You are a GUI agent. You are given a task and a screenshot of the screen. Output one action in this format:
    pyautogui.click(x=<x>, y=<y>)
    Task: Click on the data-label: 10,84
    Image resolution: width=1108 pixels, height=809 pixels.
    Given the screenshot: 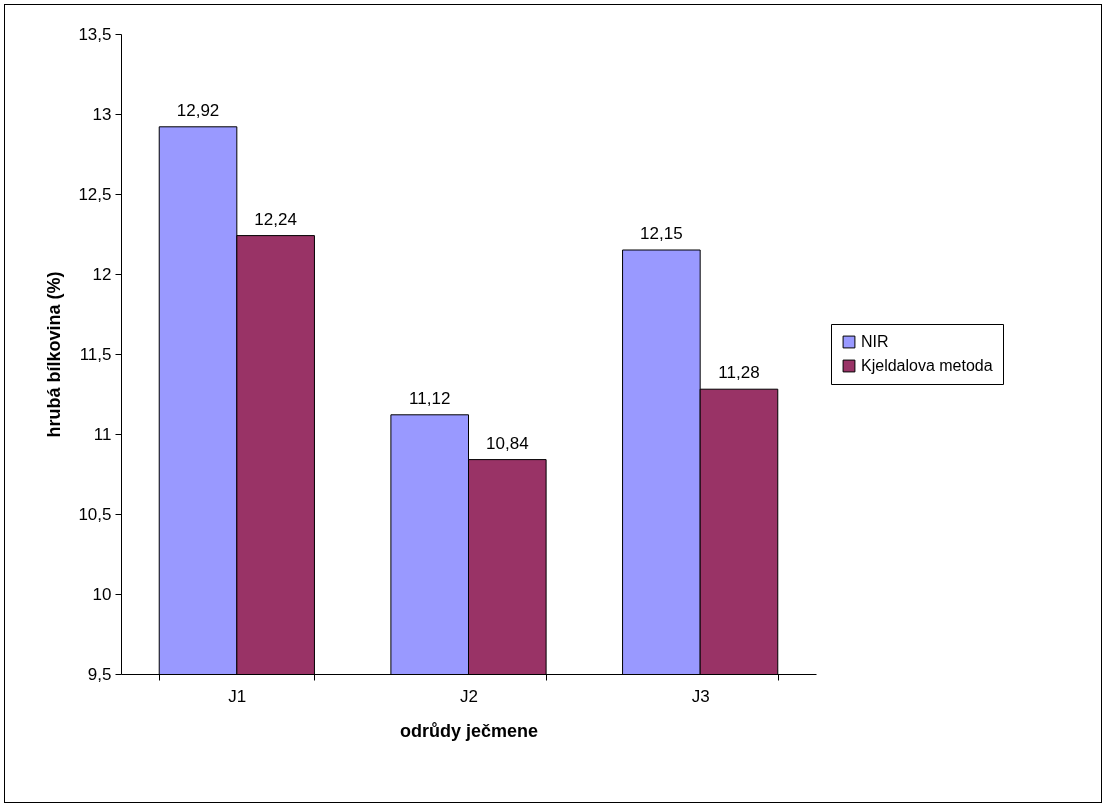 What is the action you would take?
    pyautogui.click(x=507, y=443)
    